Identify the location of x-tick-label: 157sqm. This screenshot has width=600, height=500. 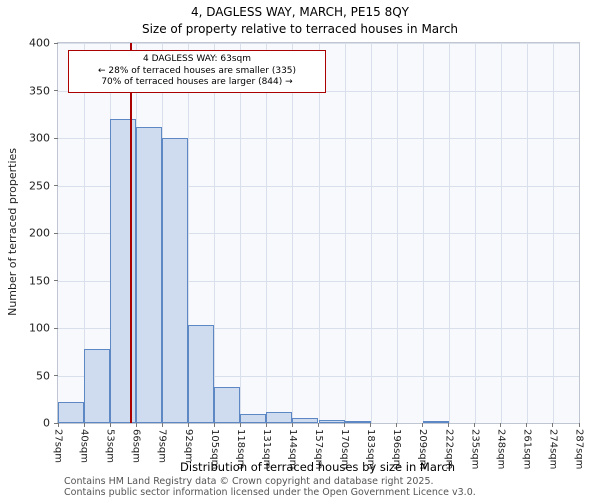
(318, 449).